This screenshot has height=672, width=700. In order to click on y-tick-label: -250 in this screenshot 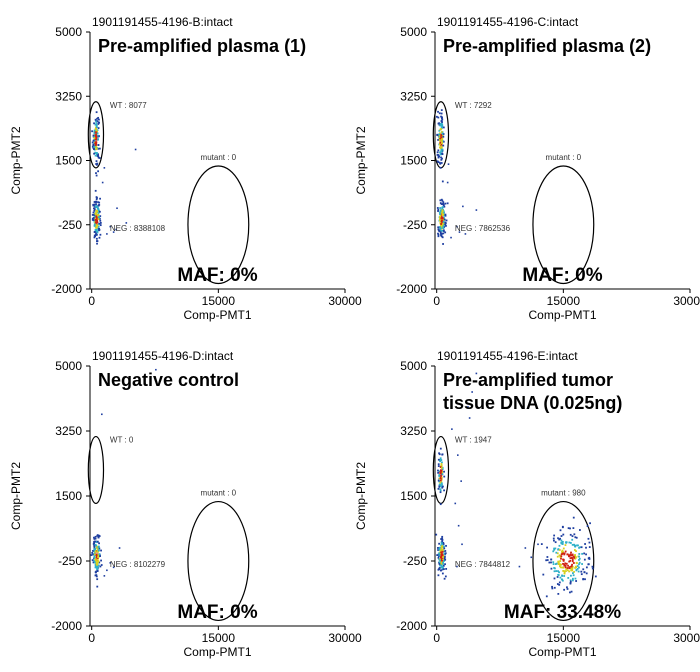, I will do `click(70, 225)`.